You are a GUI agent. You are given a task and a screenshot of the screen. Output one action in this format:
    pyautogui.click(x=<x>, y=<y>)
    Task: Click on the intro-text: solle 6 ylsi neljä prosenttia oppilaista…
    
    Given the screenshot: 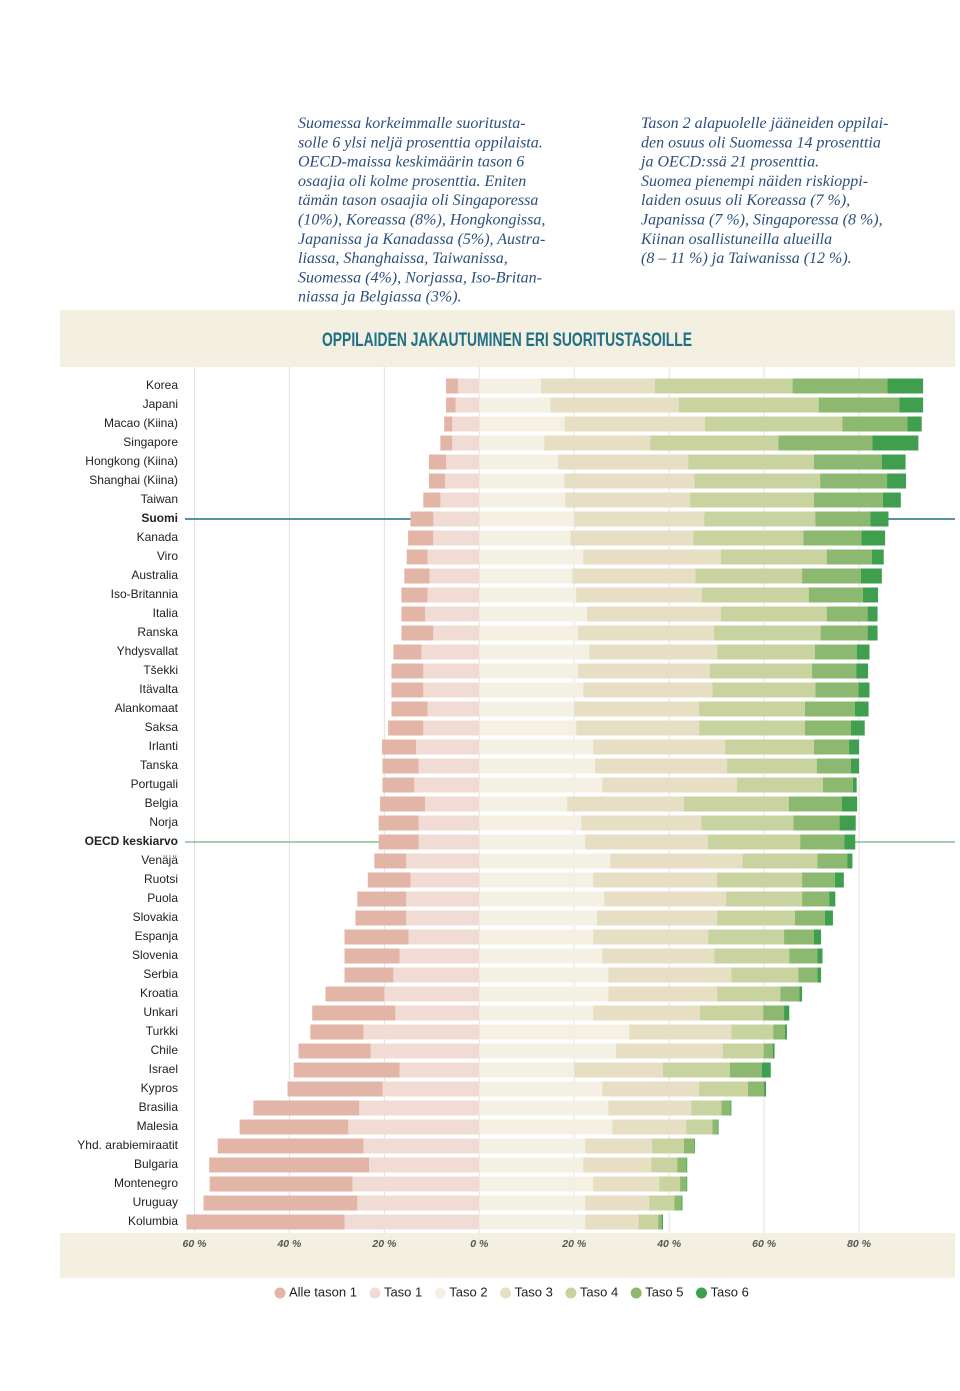 What is the action you would take?
    pyautogui.click(x=420, y=142)
    